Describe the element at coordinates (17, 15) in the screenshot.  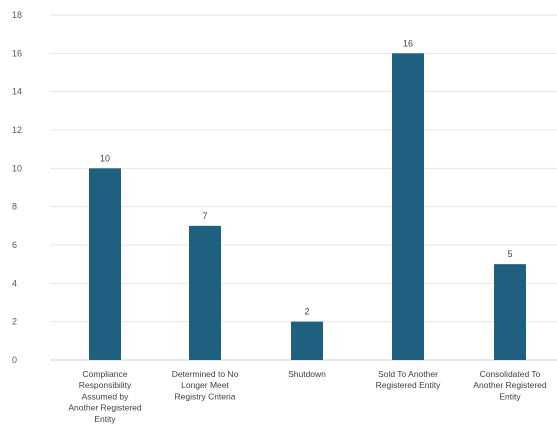
I see `y-tick-label: 18` at that location.